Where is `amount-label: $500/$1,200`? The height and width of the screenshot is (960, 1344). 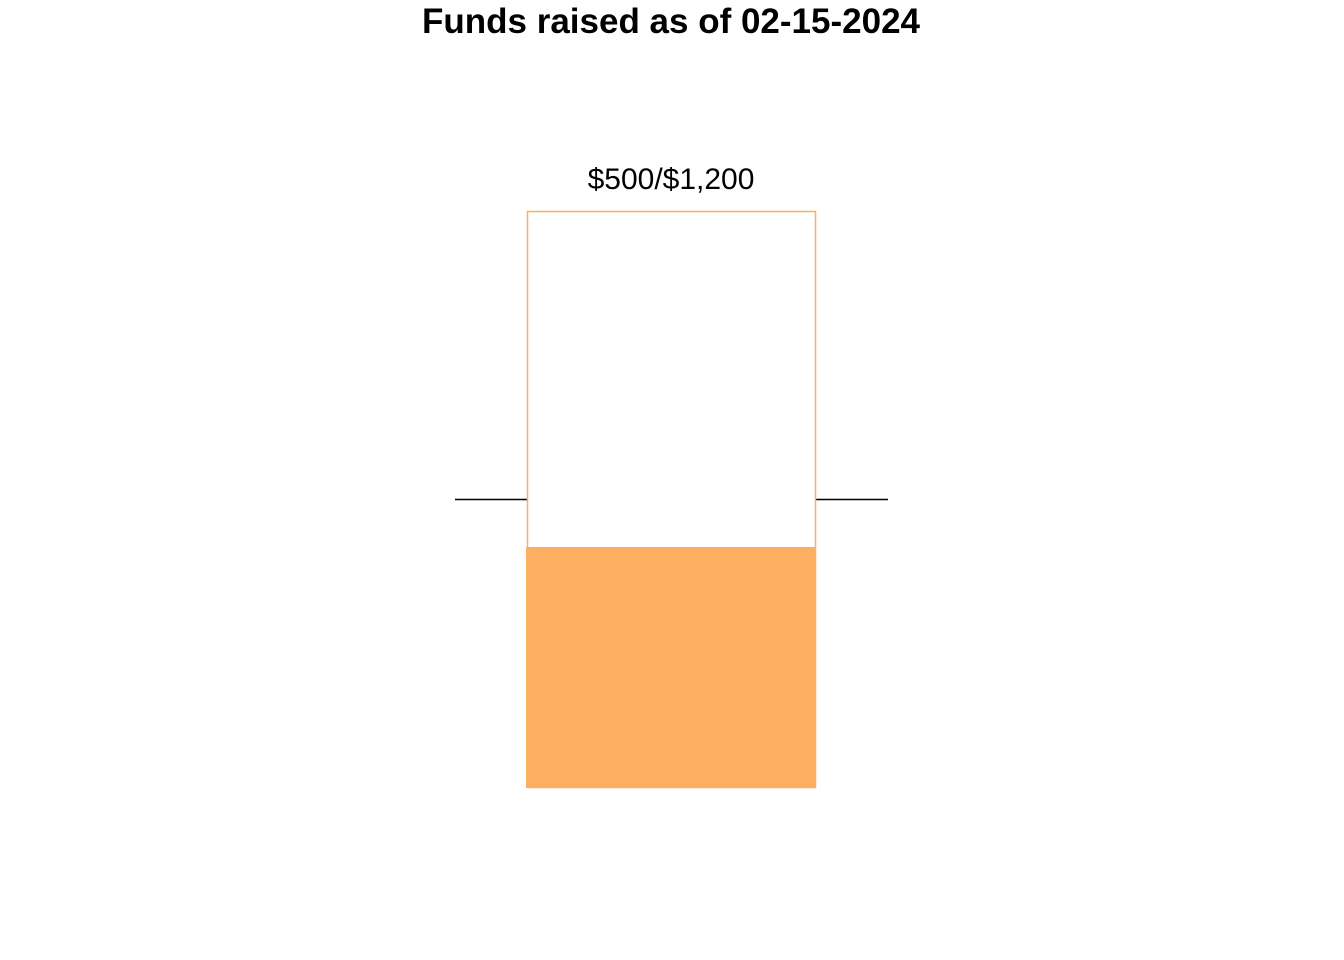
amount-label: $500/$1,200 is located at coordinates (671, 179).